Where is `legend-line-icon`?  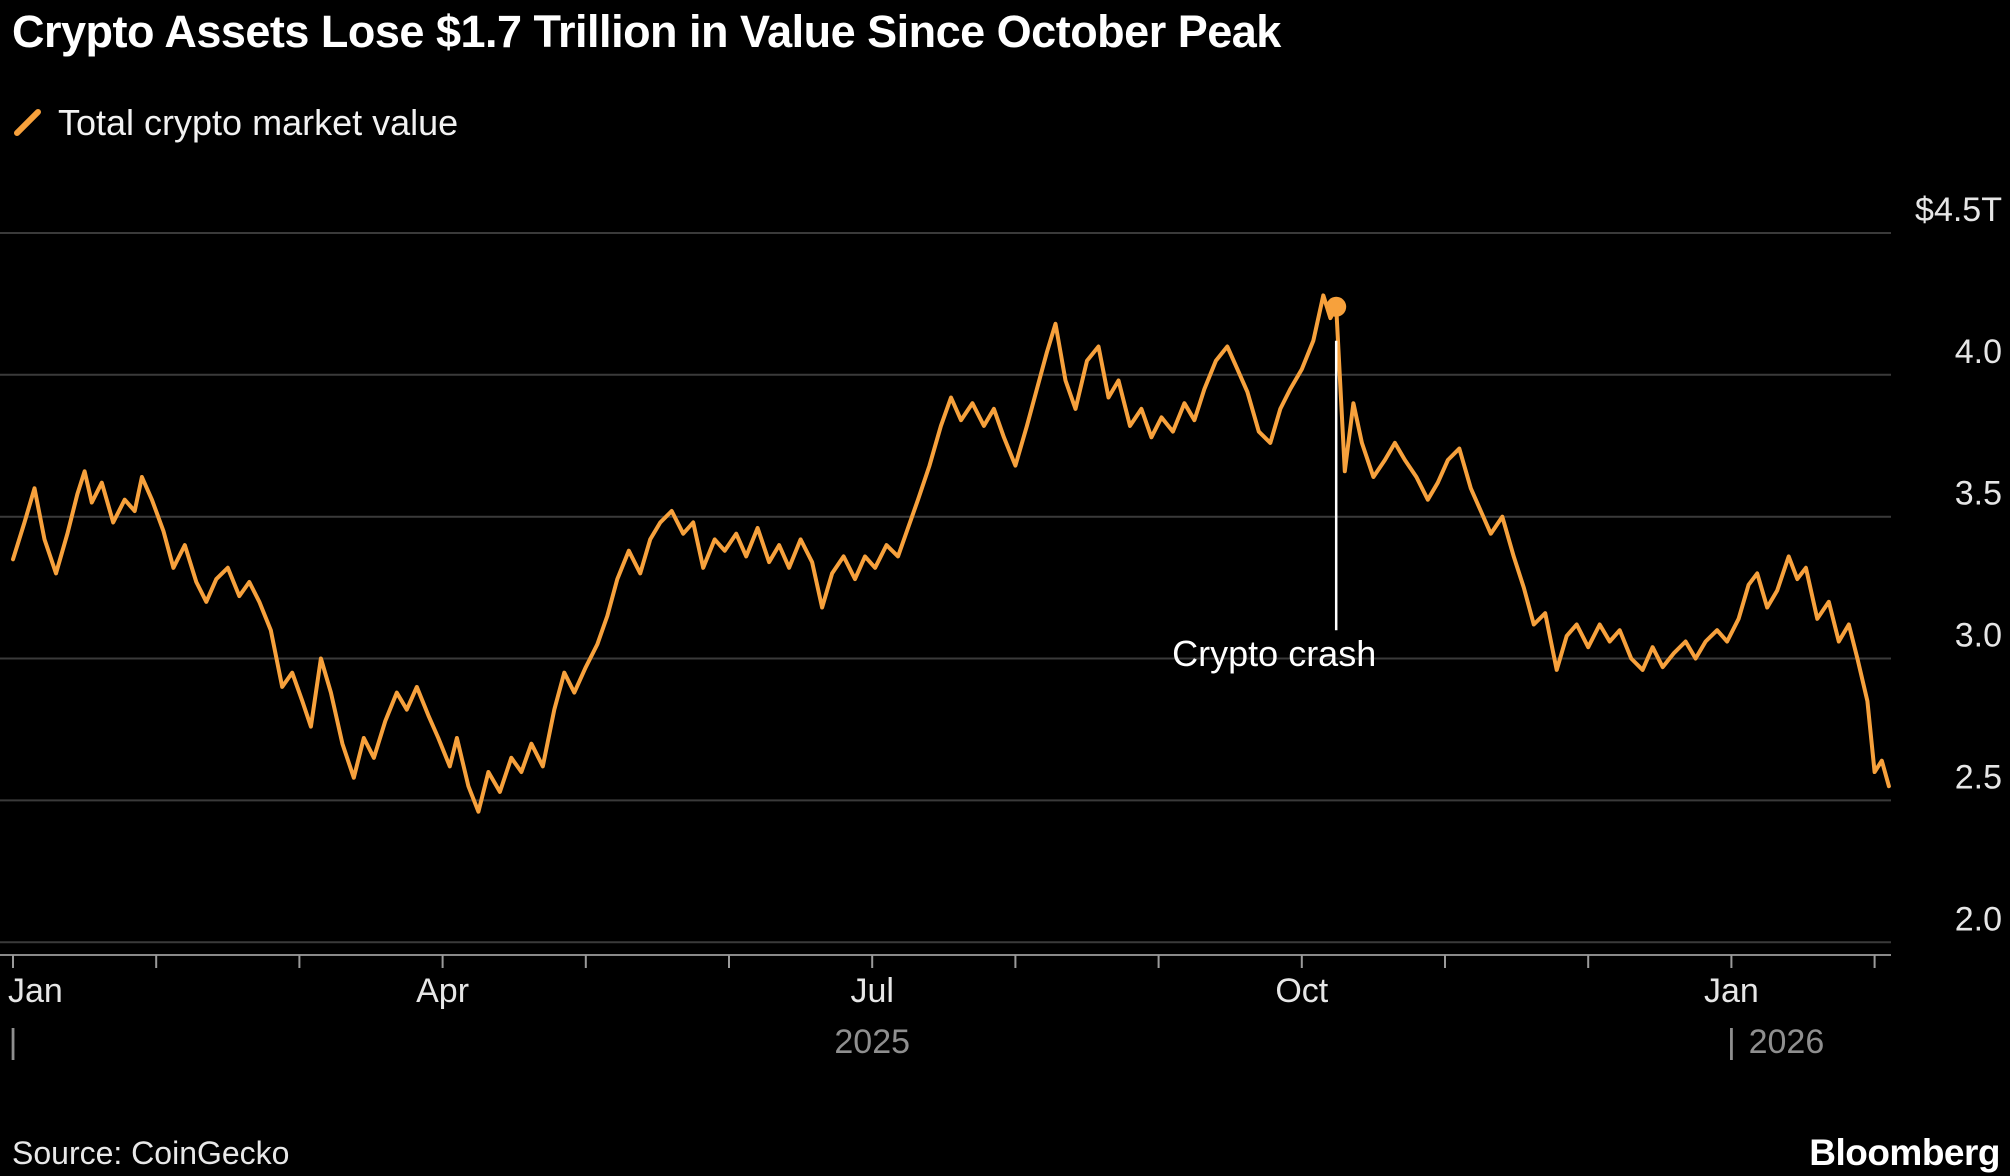
legend-line-icon is located at coordinates (27, 122).